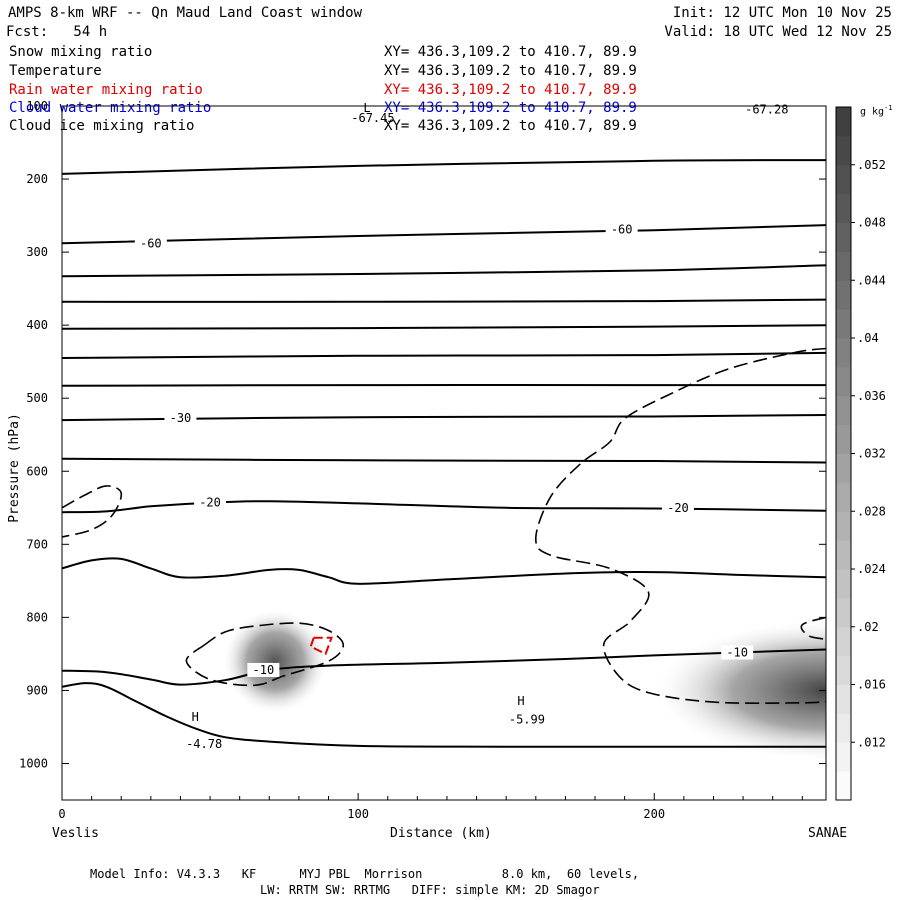  I want to click on y-tick-label: 200, so click(37, 179).